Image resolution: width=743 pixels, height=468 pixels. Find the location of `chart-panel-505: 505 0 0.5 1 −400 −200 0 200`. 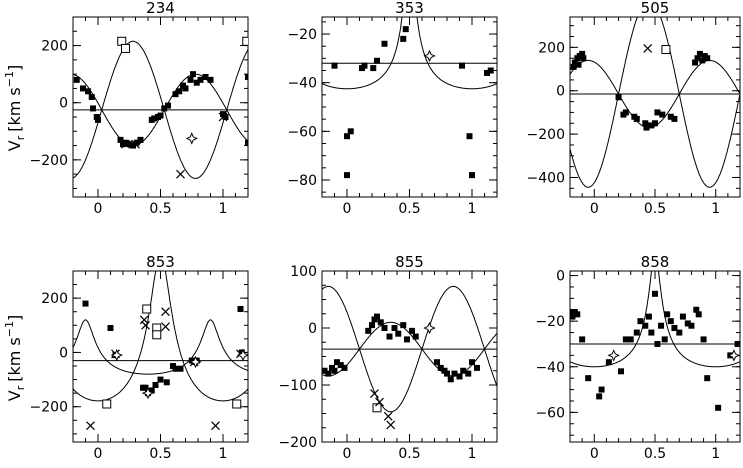

chart-panel-505: 505 0 0.5 1 −400 −200 0 200 is located at coordinates (634, 108).